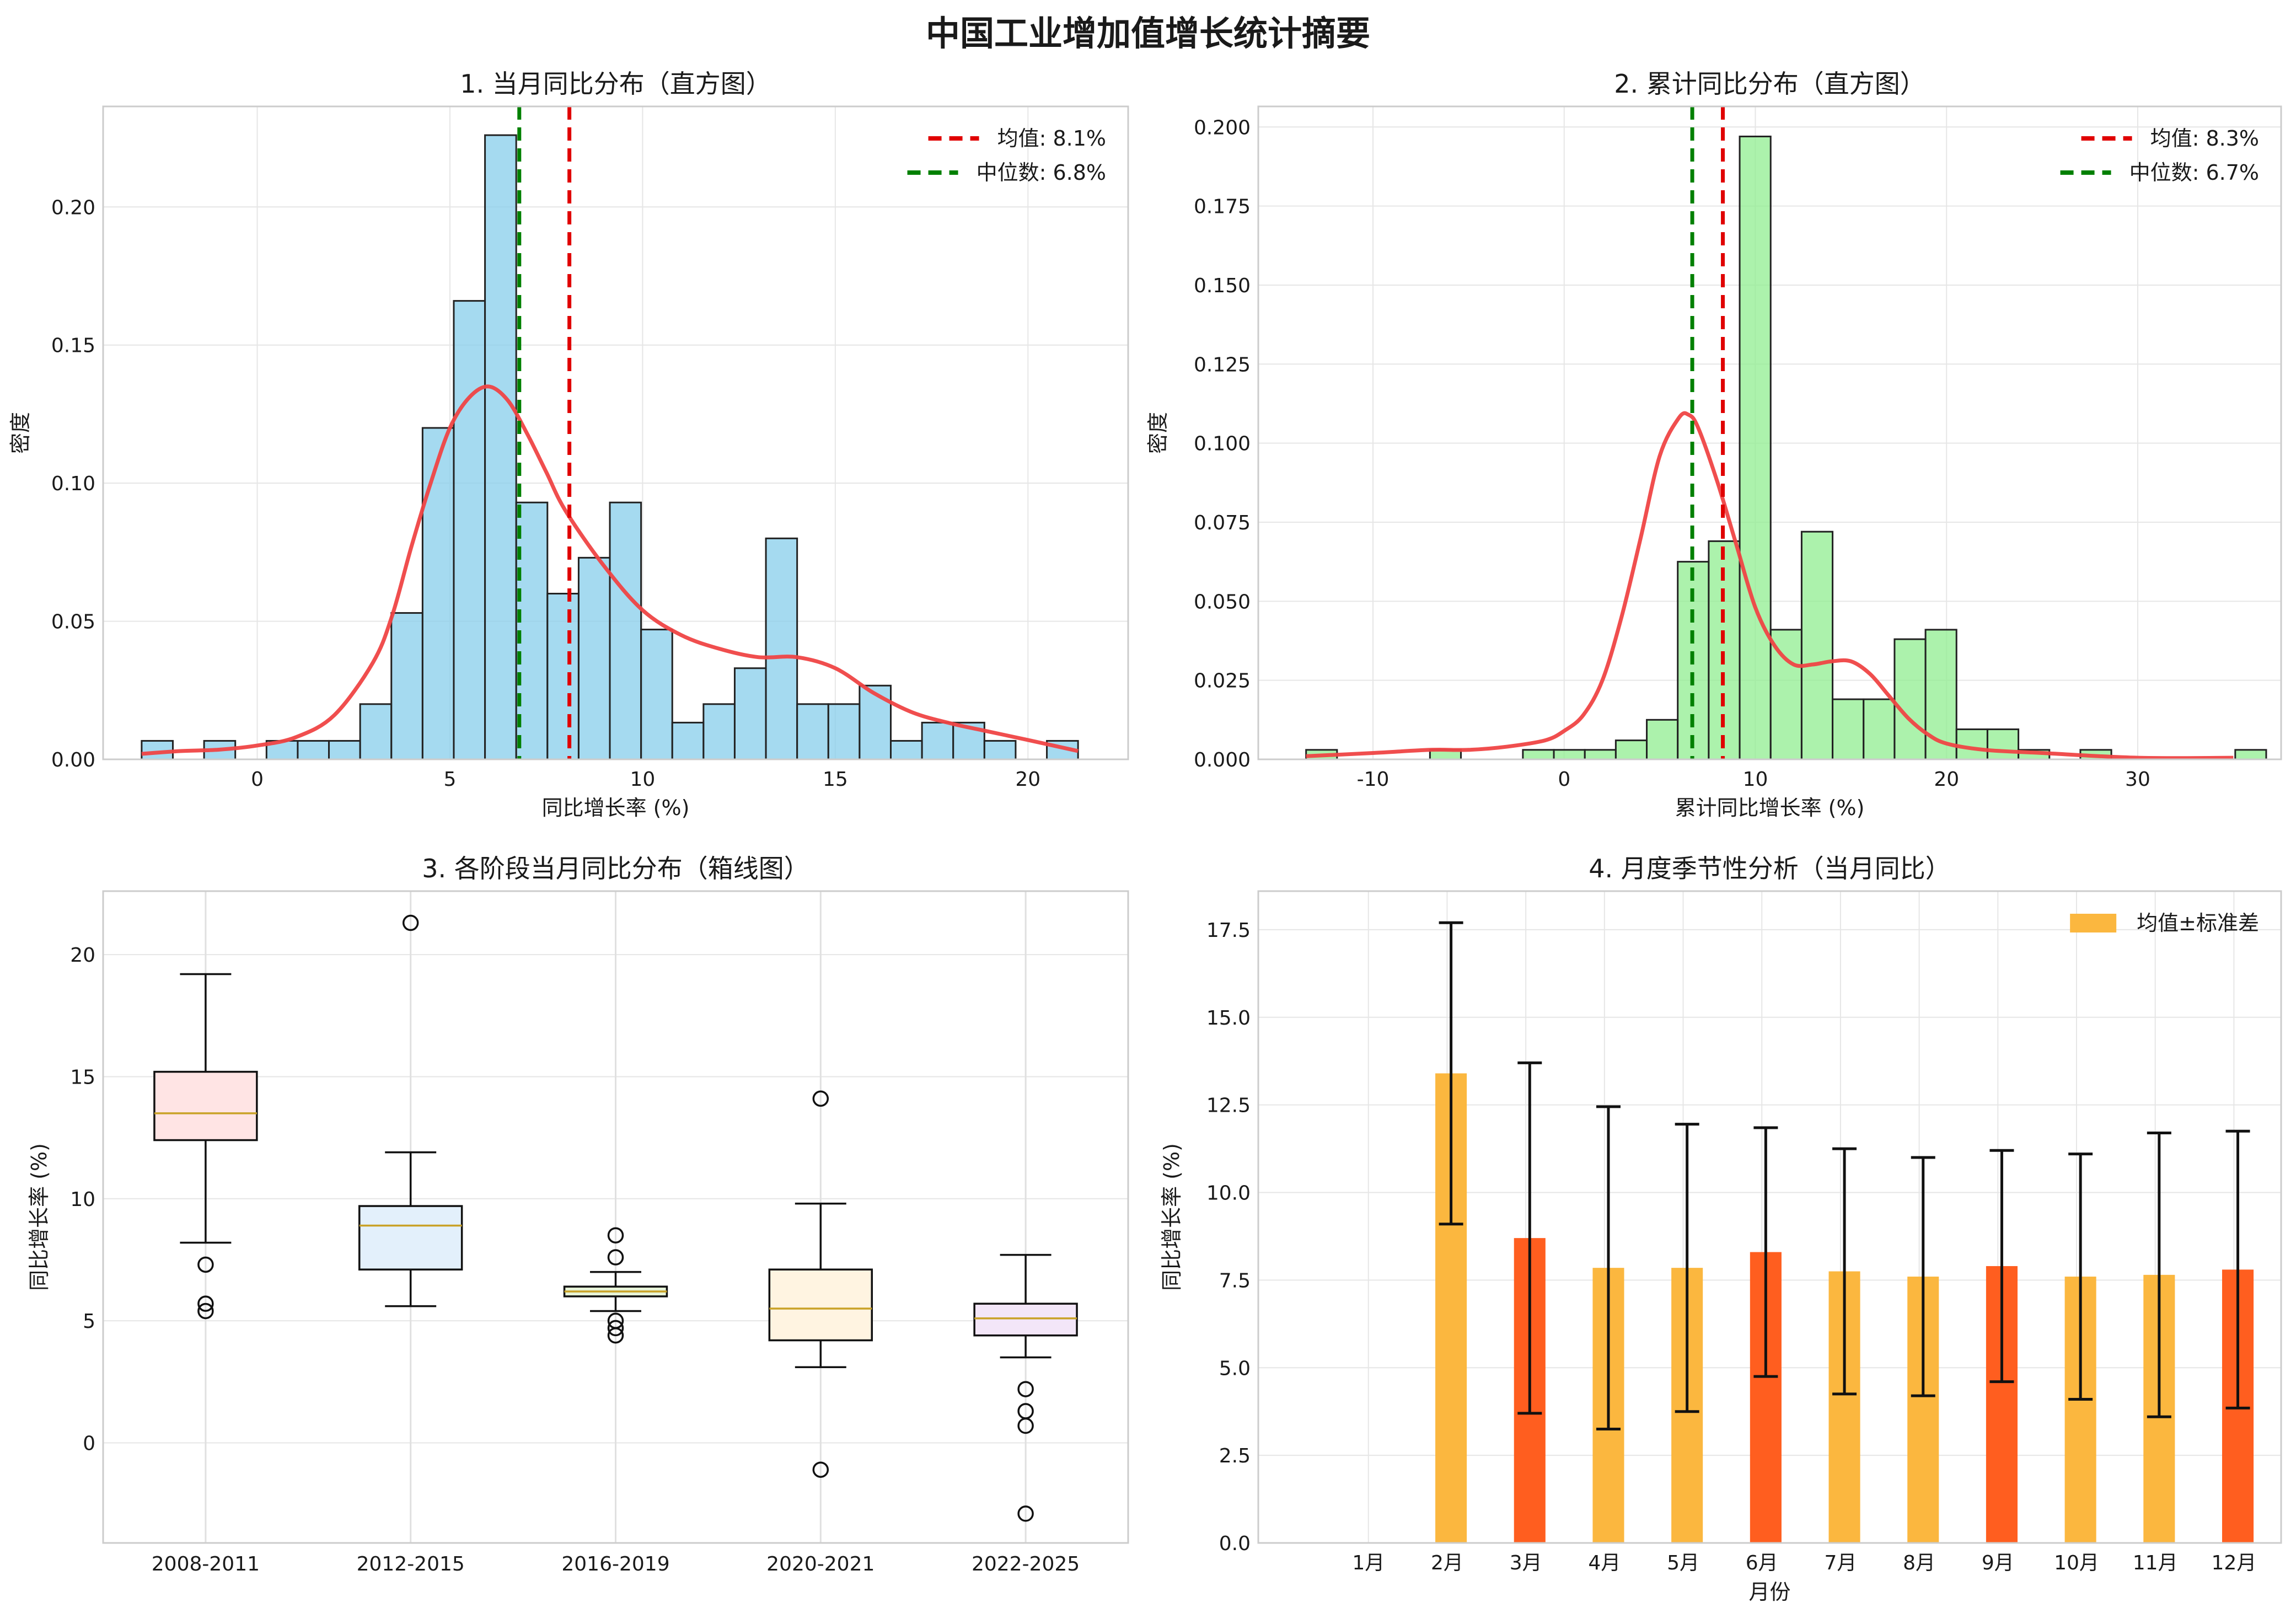 Image resolution: width=2296 pixels, height=1624 pixels. I want to click on x-tick-label: 2008-2011, so click(206, 1564).